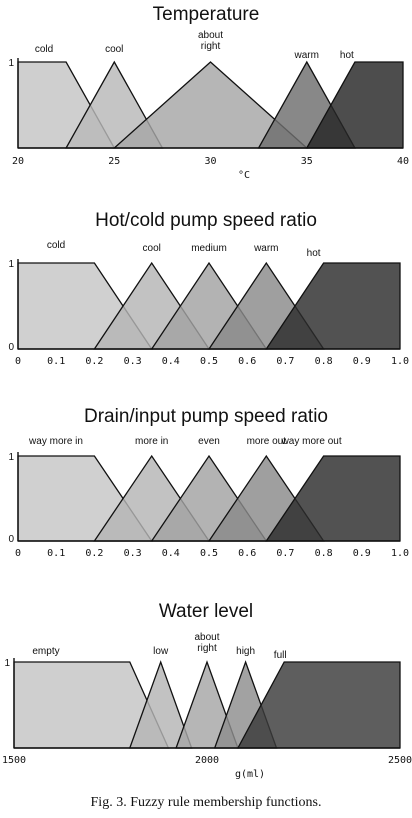 This screenshot has height=818, width=412. Describe the element at coordinates (280, 655) in the screenshot. I see `membership-label-full: full` at that location.